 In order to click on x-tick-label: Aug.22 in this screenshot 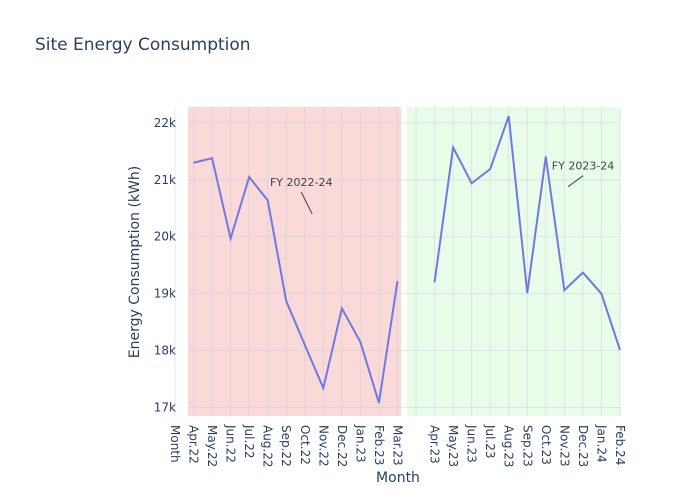, I will do `click(268, 446)`.